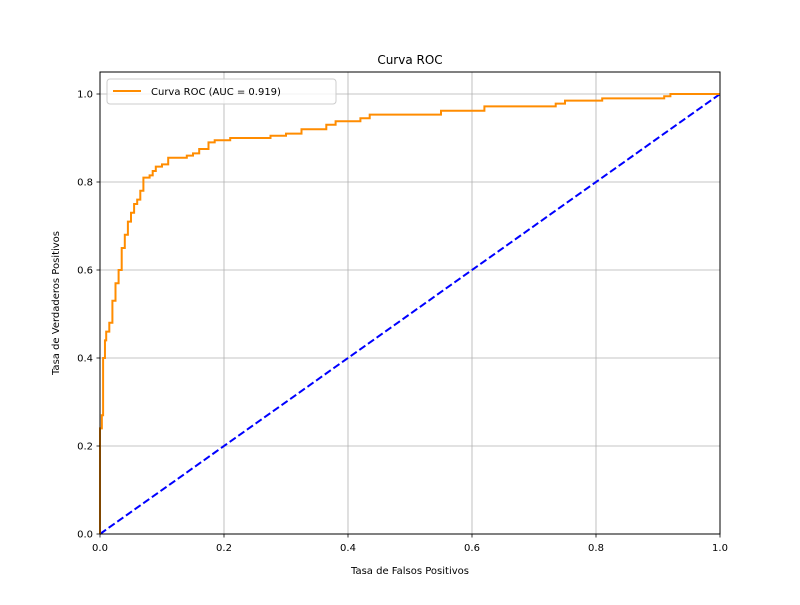 The image size is (800, 605). I want to click on x-tick-label: 1.0, so click(720, 548).